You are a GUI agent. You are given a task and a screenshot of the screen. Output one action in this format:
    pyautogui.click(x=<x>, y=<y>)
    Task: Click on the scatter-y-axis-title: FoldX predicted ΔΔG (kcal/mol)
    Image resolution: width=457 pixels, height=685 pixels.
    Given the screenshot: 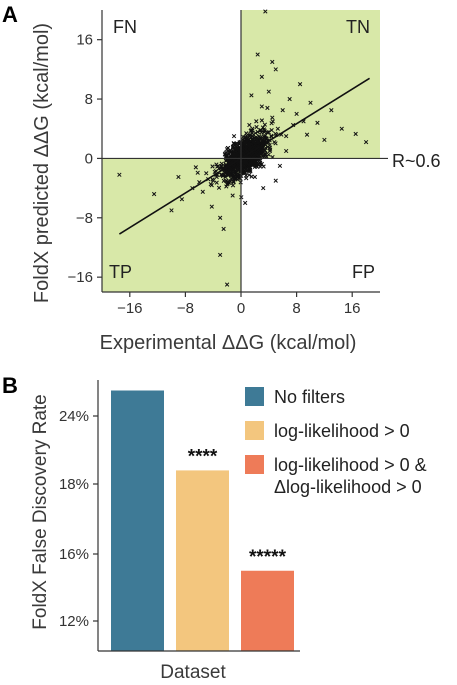 What is the action you would take?
    pyautogui.click(x=42, y=163)
    